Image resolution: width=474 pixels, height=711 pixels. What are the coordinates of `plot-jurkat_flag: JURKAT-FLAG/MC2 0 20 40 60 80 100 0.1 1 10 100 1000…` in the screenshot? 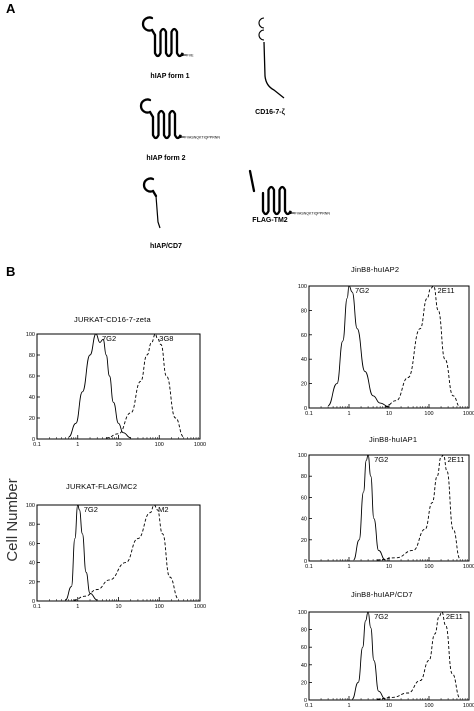 It's located at (116, 546).